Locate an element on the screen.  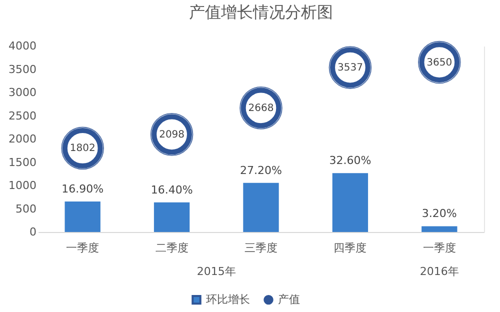
y-tick-label: 0 is located at coordinates (33, 232).